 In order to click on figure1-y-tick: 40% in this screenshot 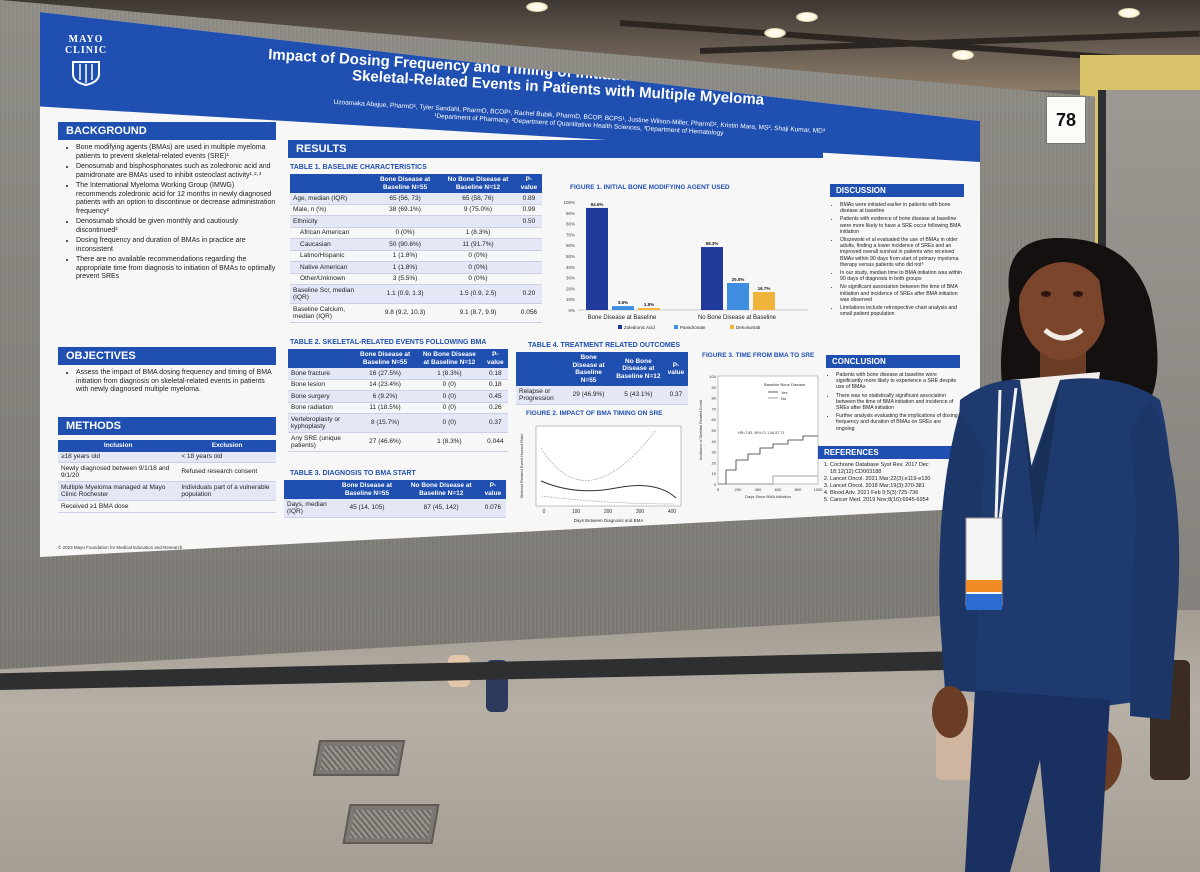, I will do `click(570, 267)`.